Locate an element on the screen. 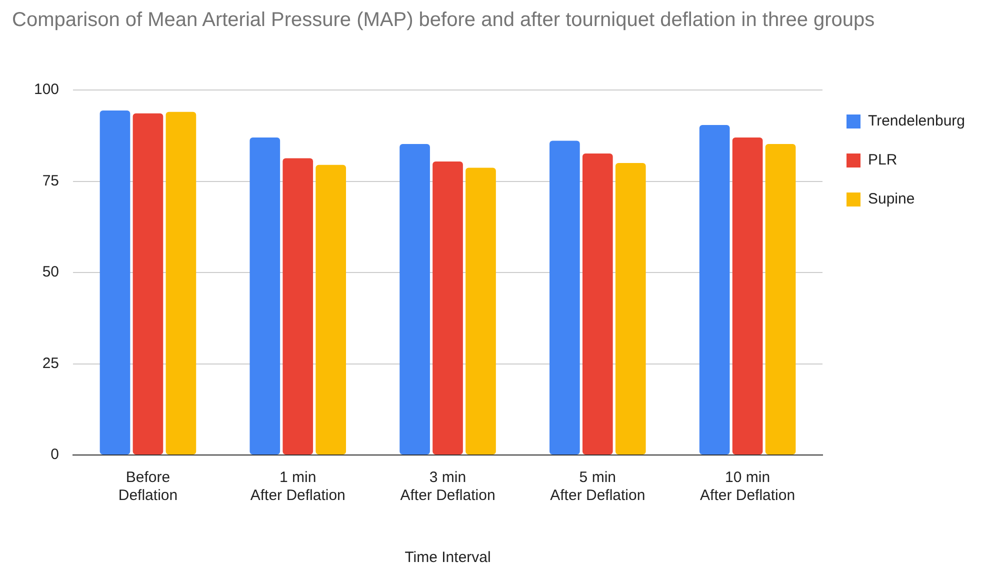  y-tick-label: 75 is located at coordinates (51, 181).